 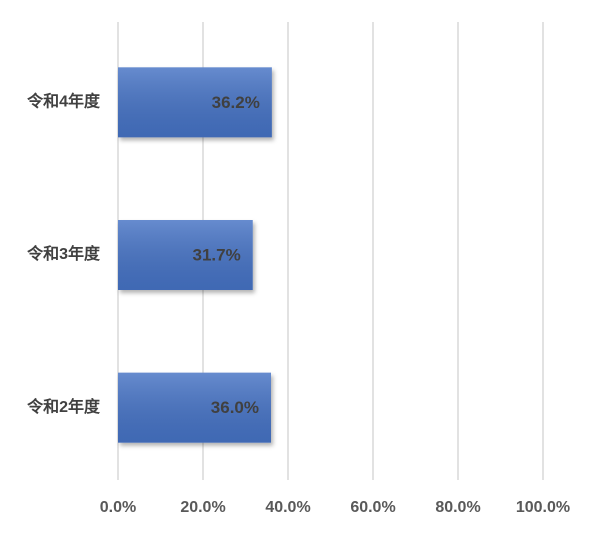 What do you see at coordinates (235, 407) in the screenshot?
I see `value-label: 36.0%` at bounding box center [235, 407].